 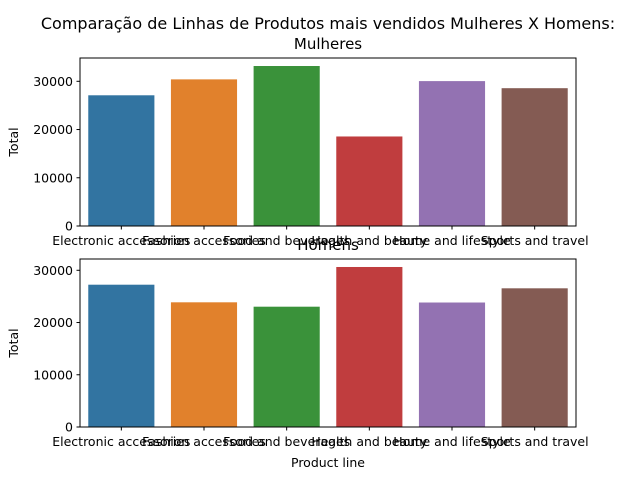 I want to click on y-axis-label-mulheres: Total, so click(x=13, y=142).